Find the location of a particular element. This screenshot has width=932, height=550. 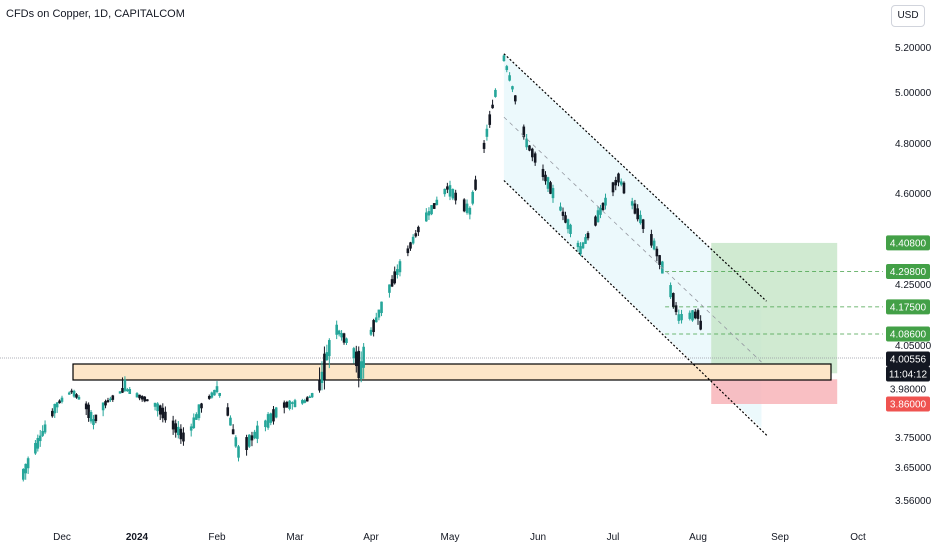

price-tick-label: 5.00000 is located at coordinates (913, 93).